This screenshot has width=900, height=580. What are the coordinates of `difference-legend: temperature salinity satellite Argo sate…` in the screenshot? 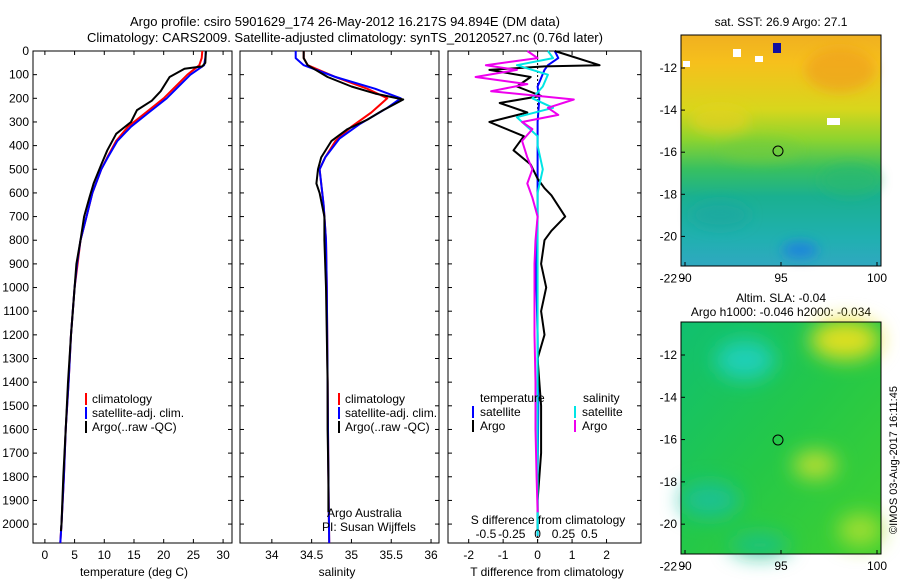 It's located at (547, 412).